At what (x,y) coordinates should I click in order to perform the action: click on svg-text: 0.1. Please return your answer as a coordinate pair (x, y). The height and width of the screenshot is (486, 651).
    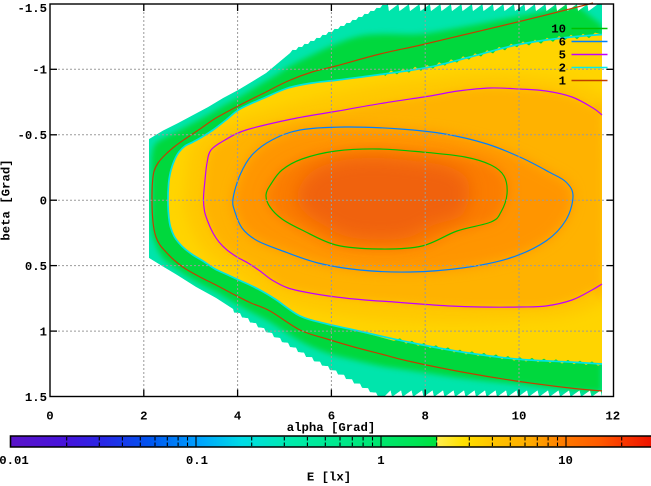
    Looking at the image, I should click on (197, 461).